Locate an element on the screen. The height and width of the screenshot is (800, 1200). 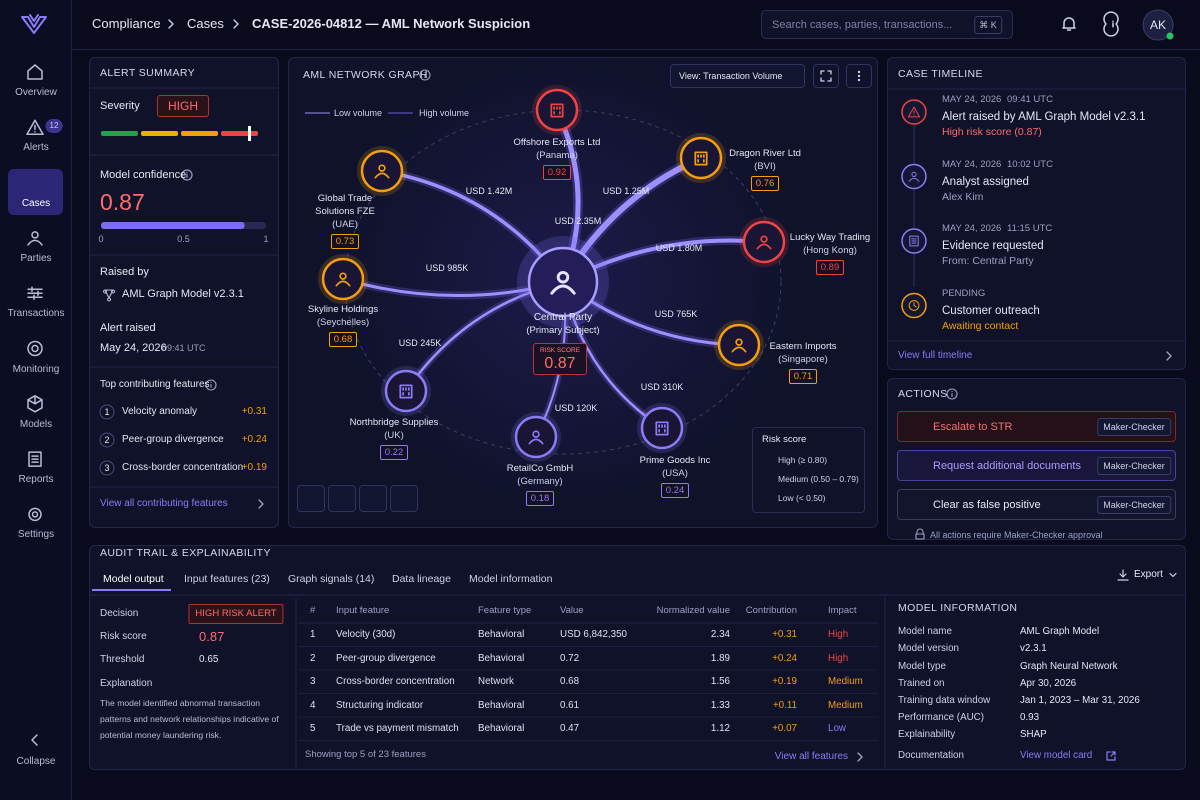
risk-legend-title: Risk score is located at coordinates (784, 439).